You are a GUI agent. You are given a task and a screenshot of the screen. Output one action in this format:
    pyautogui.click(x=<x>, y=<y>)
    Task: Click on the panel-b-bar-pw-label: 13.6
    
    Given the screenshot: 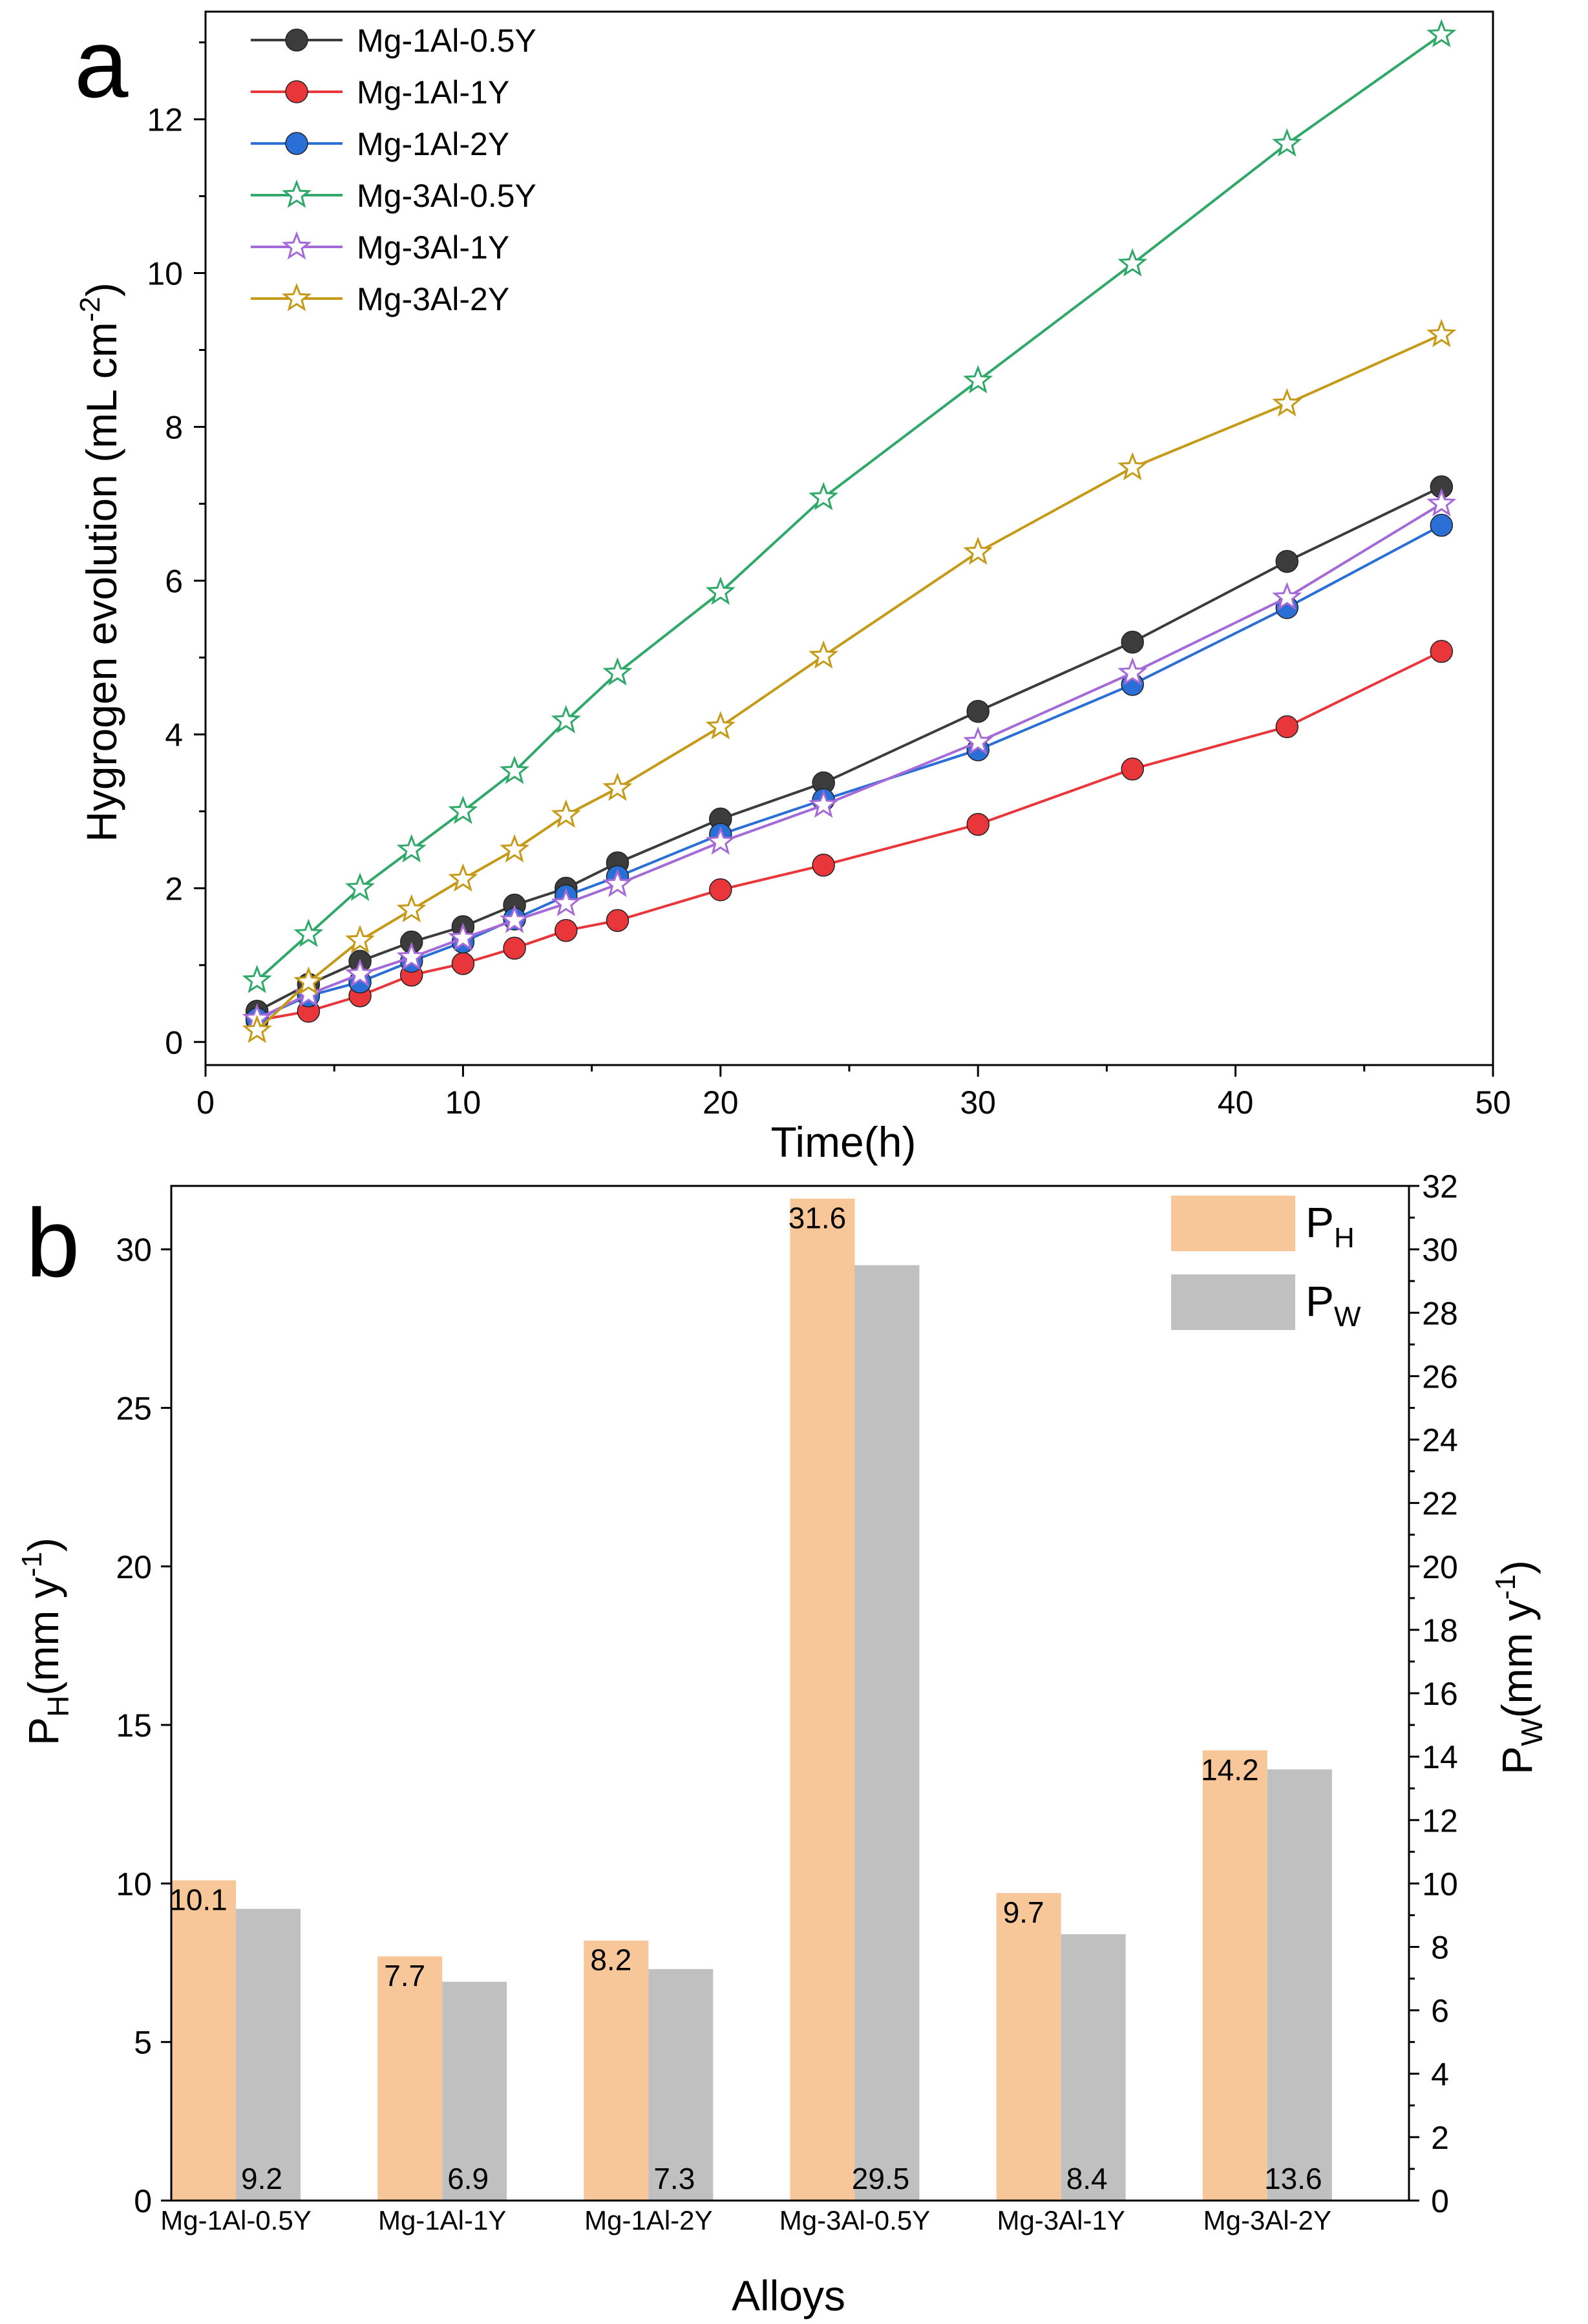 What is the action you would take?
    pyautogui.click(x=1293, y=2178)
    